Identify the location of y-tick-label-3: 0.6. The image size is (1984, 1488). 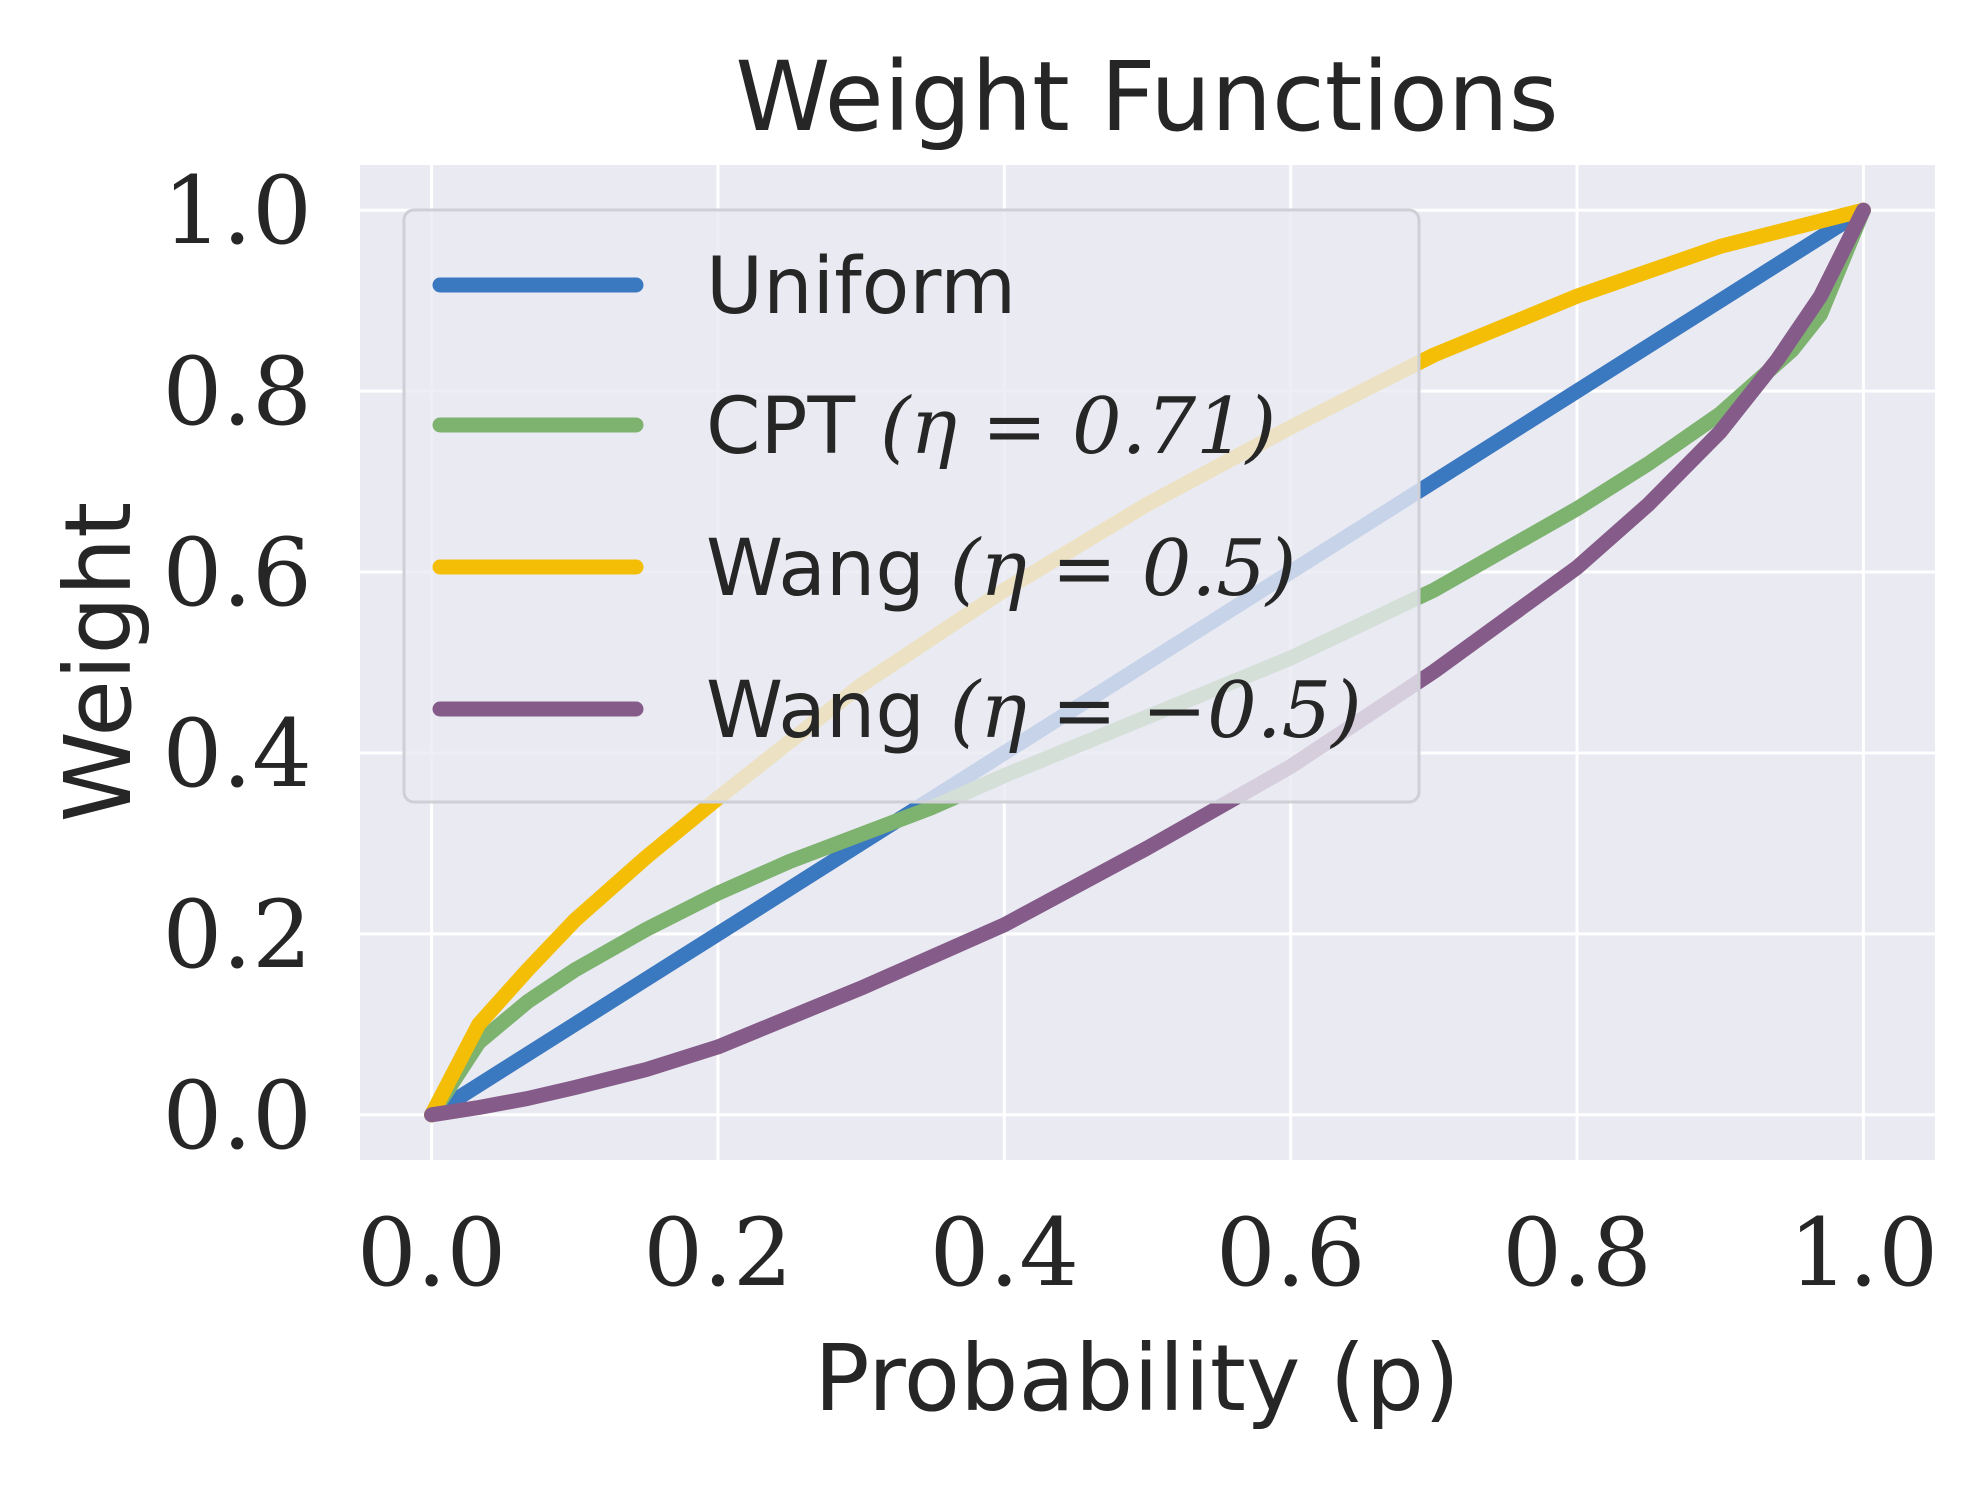
(238, 573).